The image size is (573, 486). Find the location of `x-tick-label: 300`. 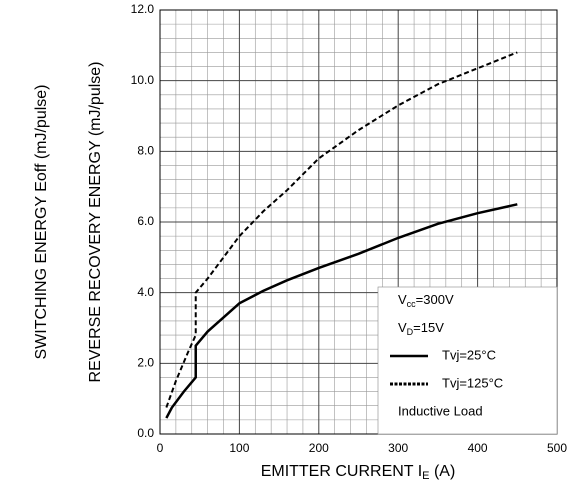

x-tick-label: 300 is located at coordinates (398, 448).